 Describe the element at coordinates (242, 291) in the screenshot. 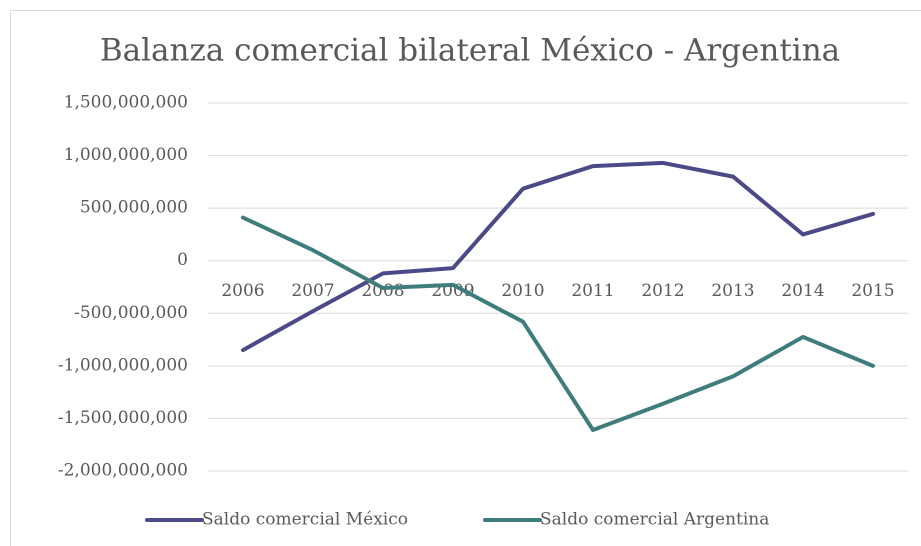

I see `x-tick-label: 2006` at that location.